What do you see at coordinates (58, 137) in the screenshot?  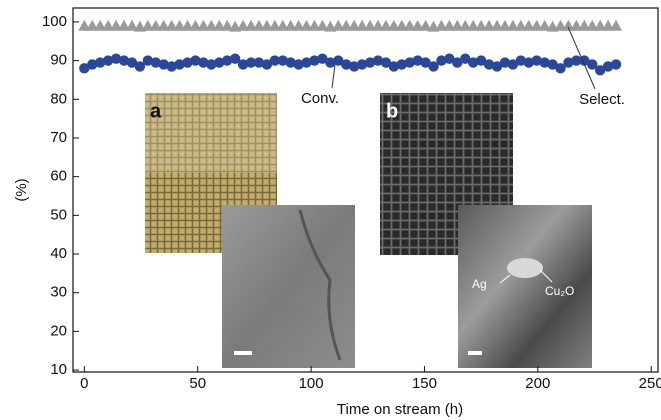 I see `y-tick-label: 70` at bounding box center [58, 137].